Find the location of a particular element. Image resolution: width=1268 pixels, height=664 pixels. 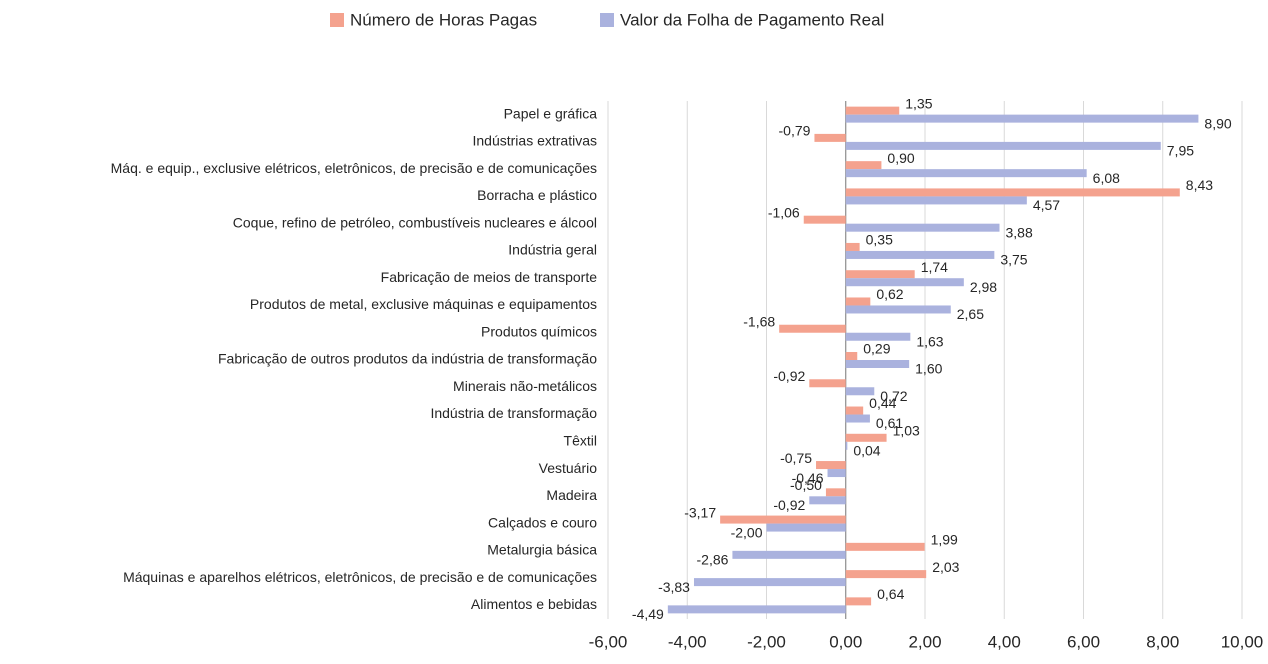

data-label: -3,17 is located at coordinates (700, 512).